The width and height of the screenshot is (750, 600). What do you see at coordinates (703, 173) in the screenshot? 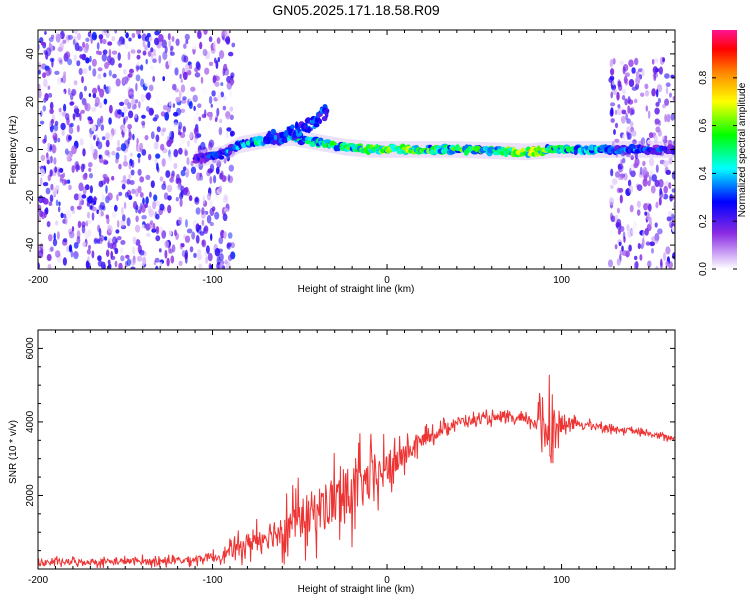
I see `colorbar-tick-label: 0.4` at bounding box center [703, 173].